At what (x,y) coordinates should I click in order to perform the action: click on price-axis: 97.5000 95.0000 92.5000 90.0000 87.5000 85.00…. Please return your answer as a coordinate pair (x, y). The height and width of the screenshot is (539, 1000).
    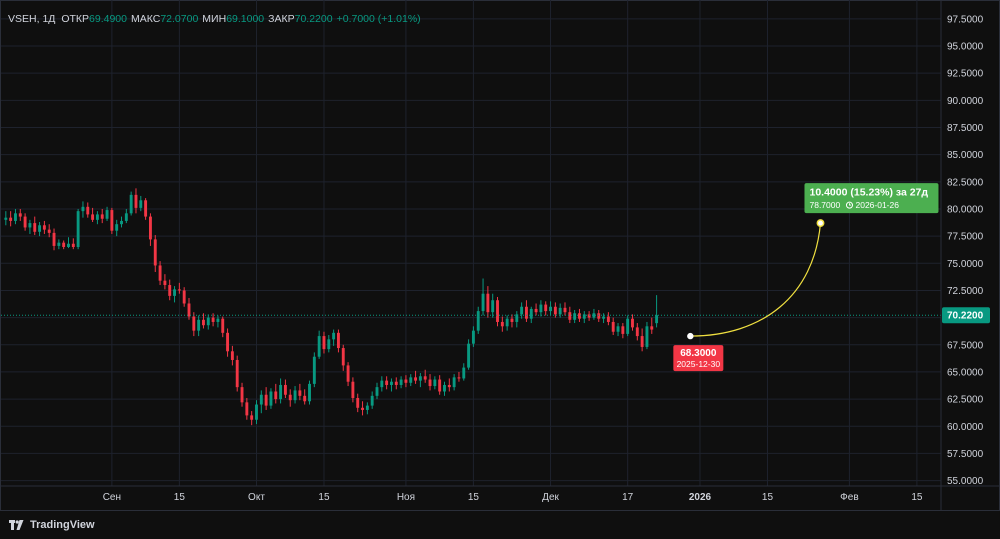
    Looking at the image, I should click on (962, 255).